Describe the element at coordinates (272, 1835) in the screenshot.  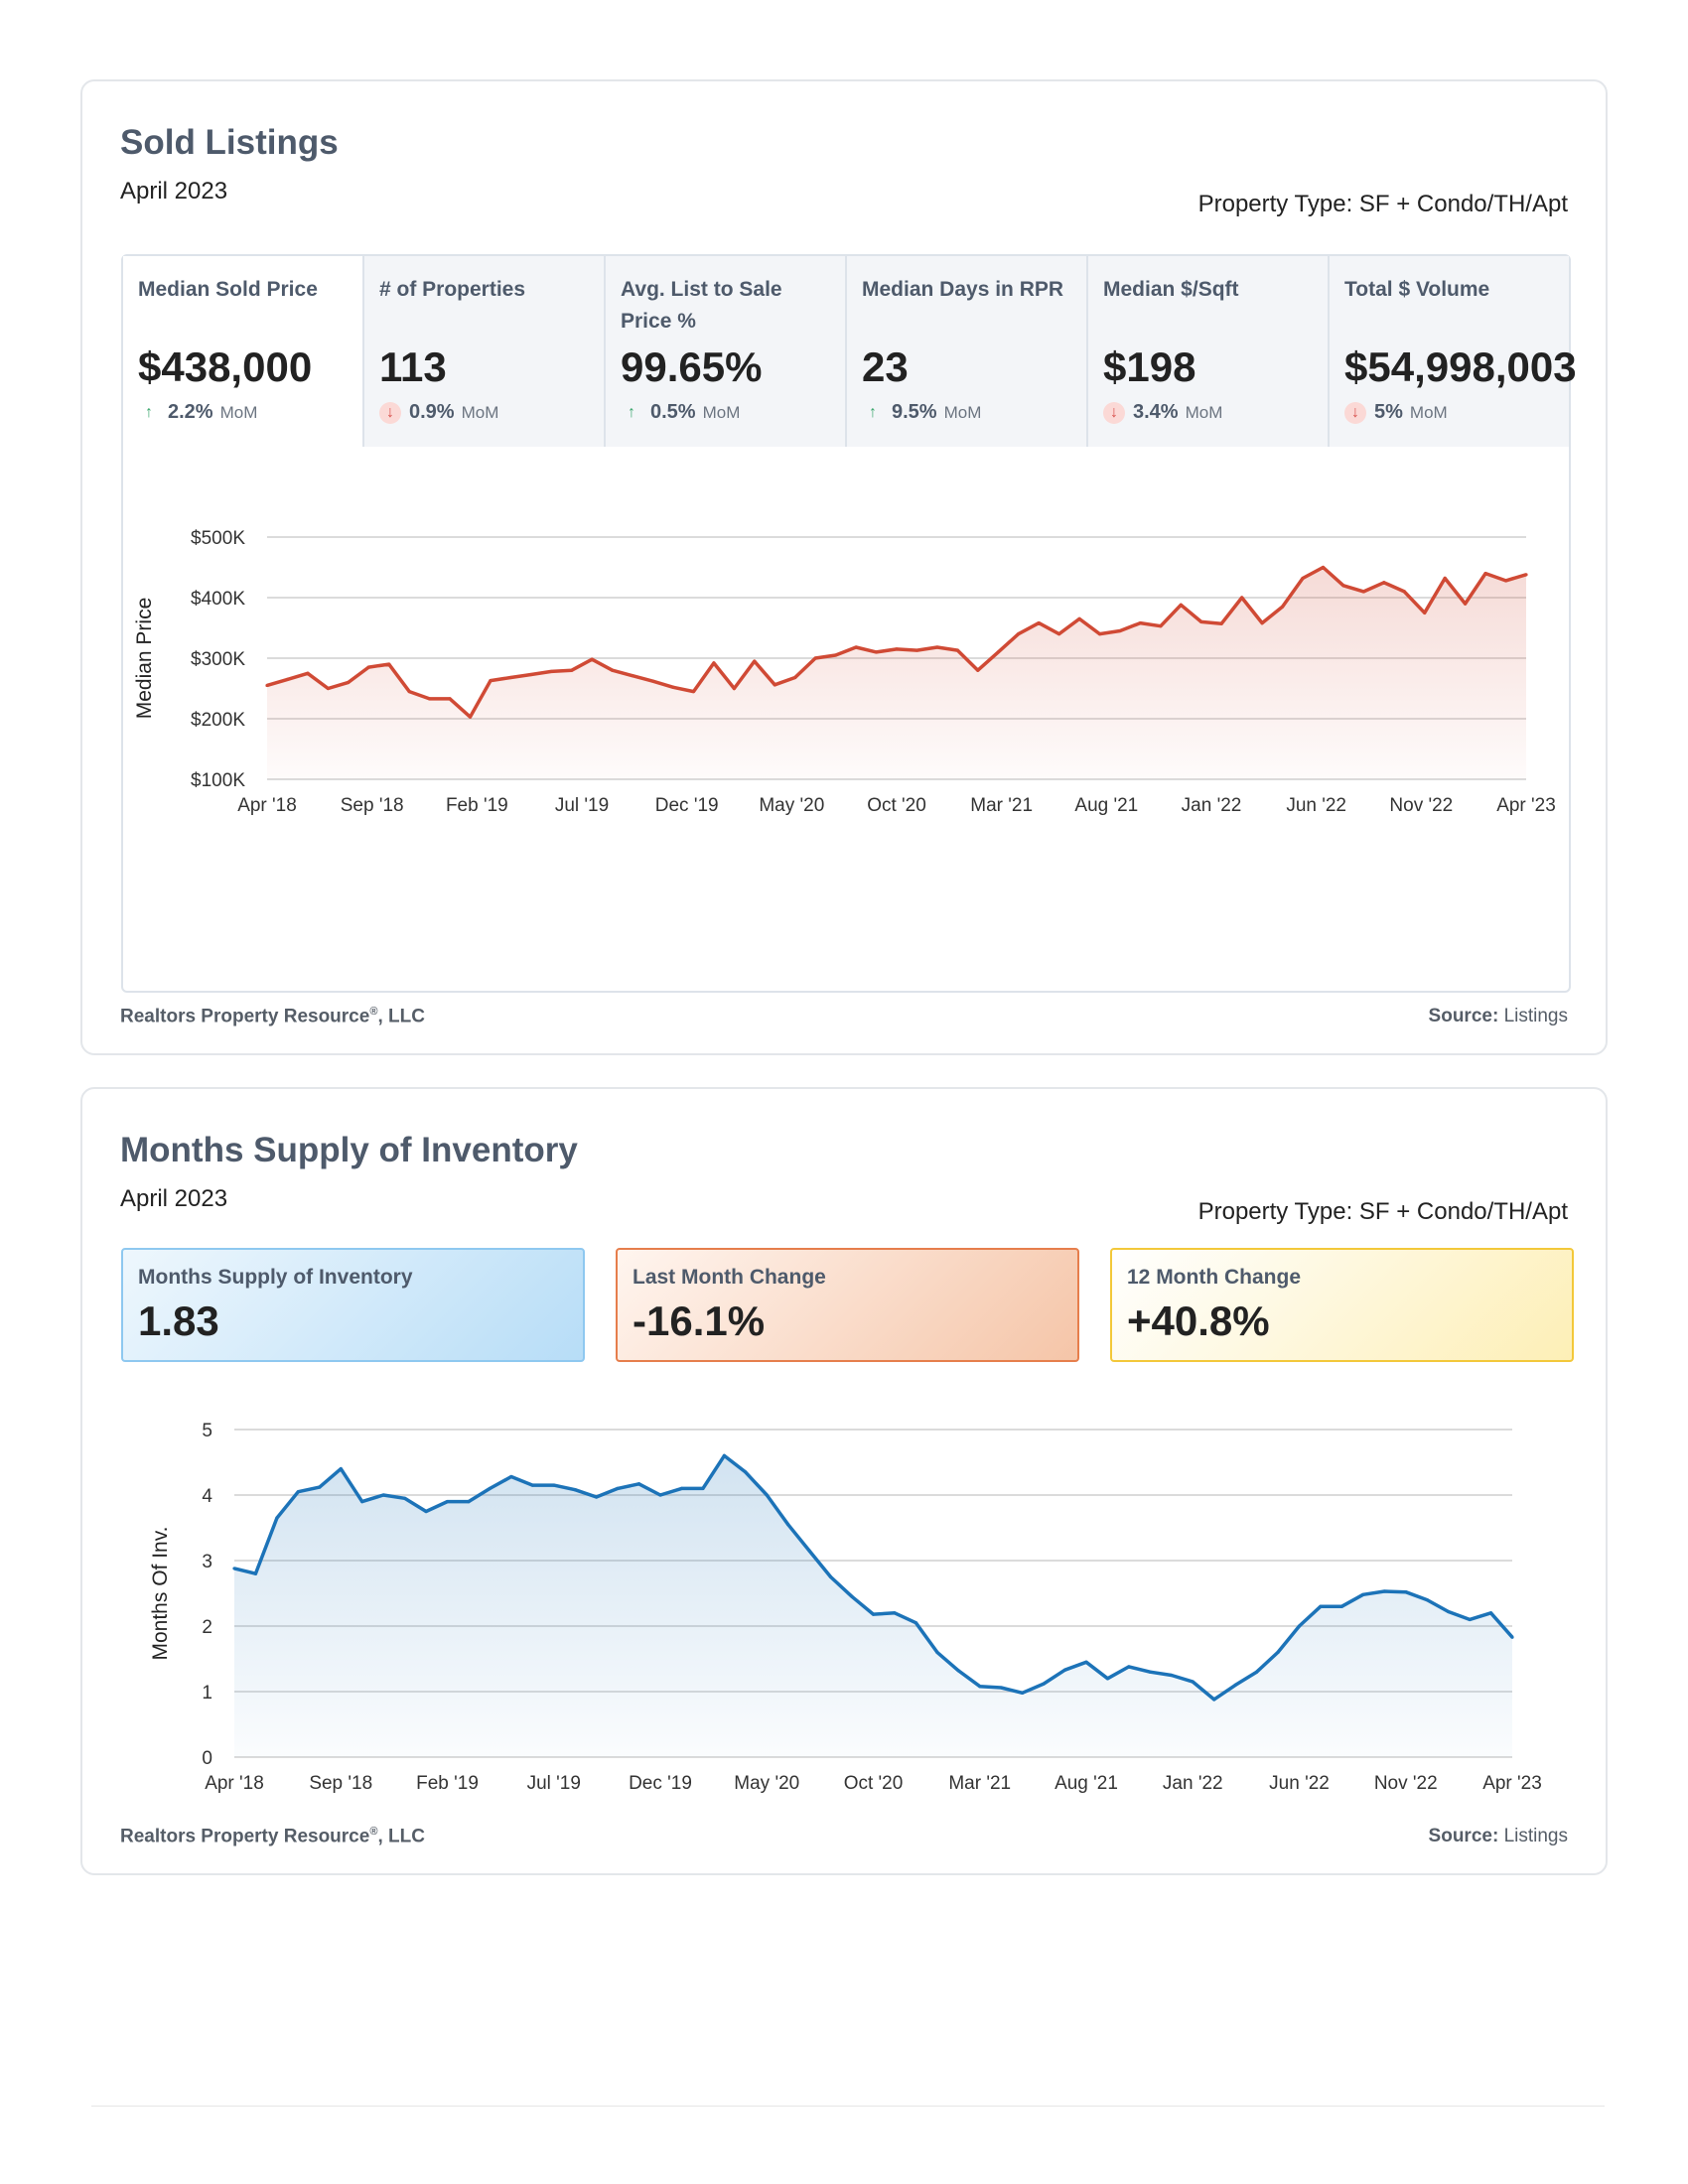
I see `footer-credit: Realtors Property Resource®, LLC` at that location.